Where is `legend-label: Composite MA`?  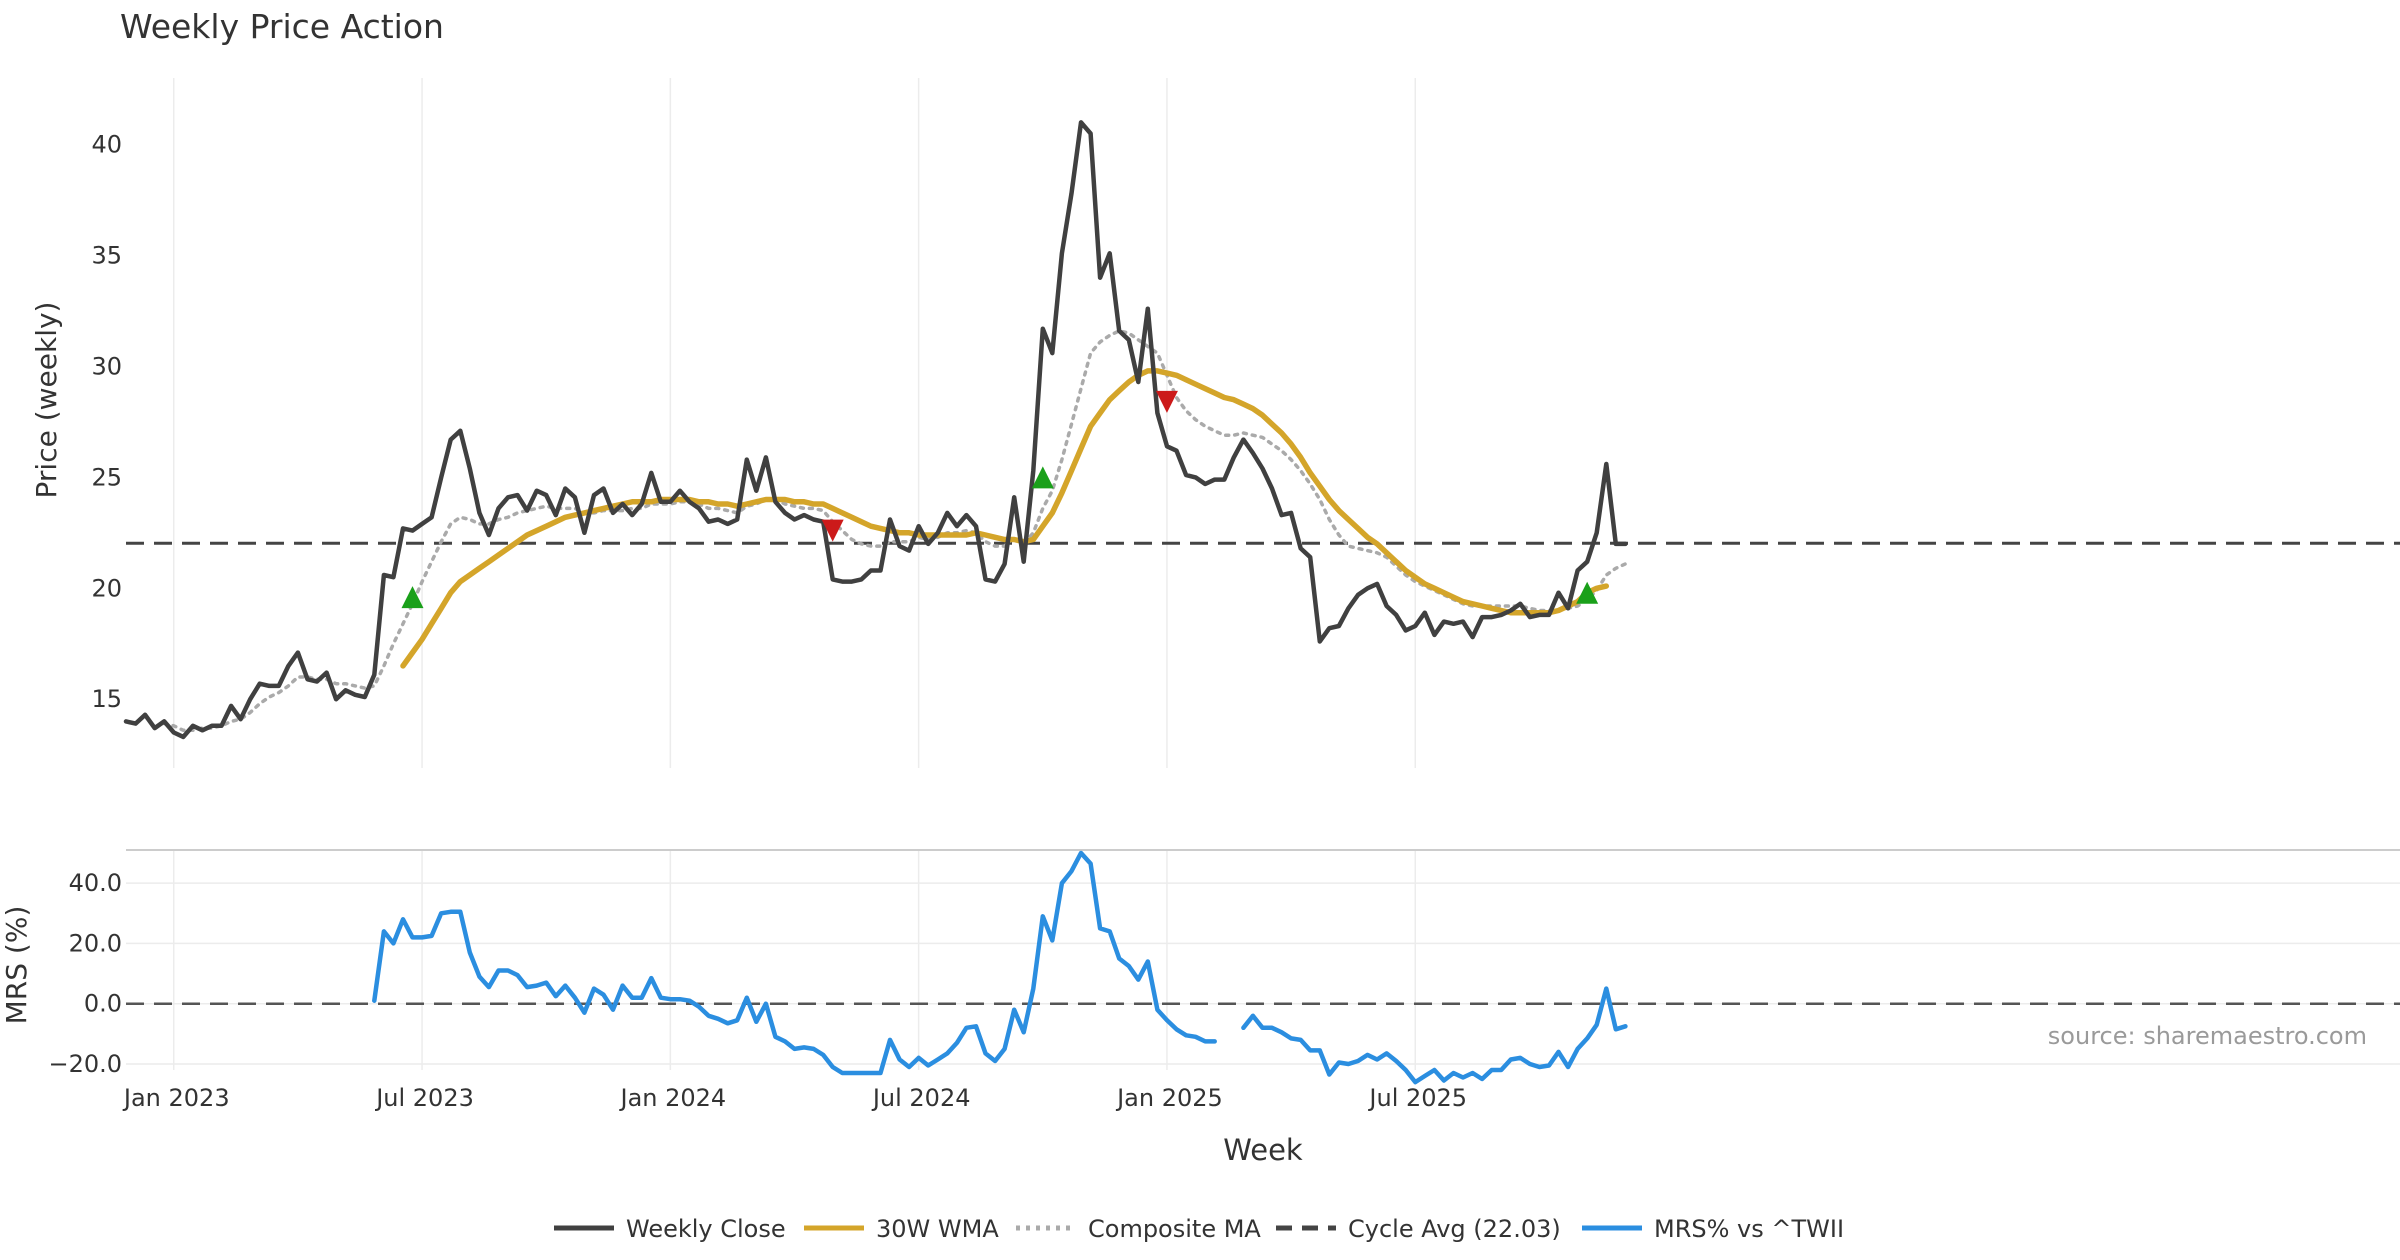
legend-label: Composite MA is located at coordinates (1174, 1229).